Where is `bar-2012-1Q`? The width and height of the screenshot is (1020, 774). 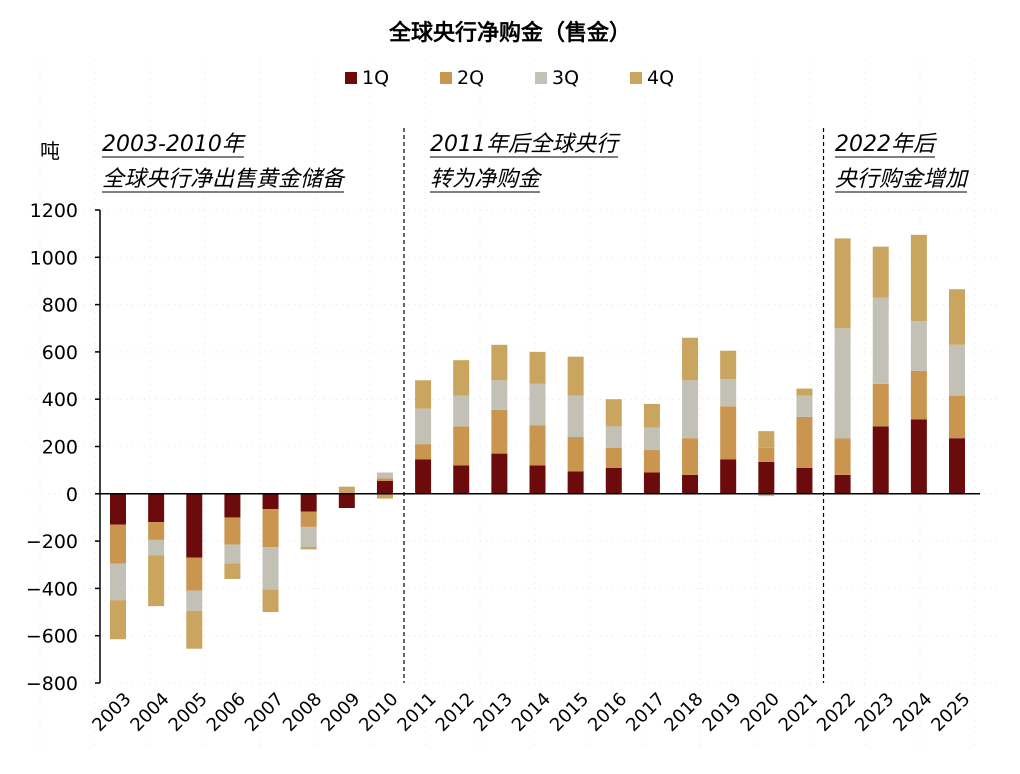 bar-2012-1Q is located at coordinates (461, 479).